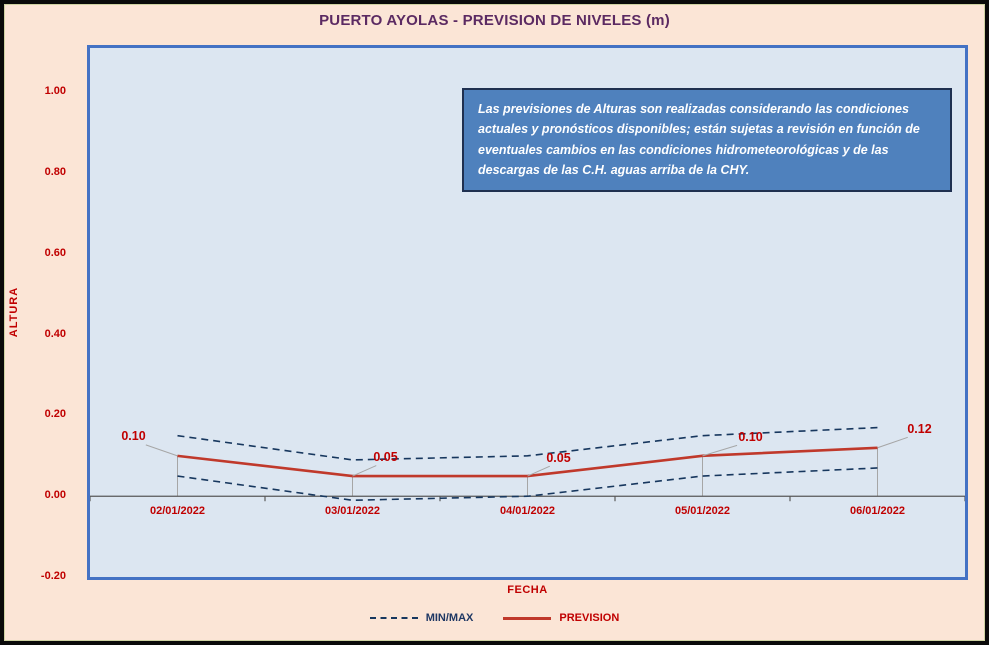 The image size is (989, 645). I want to click on legend-item-minmax: MIN/MAX, so click(421, 618).